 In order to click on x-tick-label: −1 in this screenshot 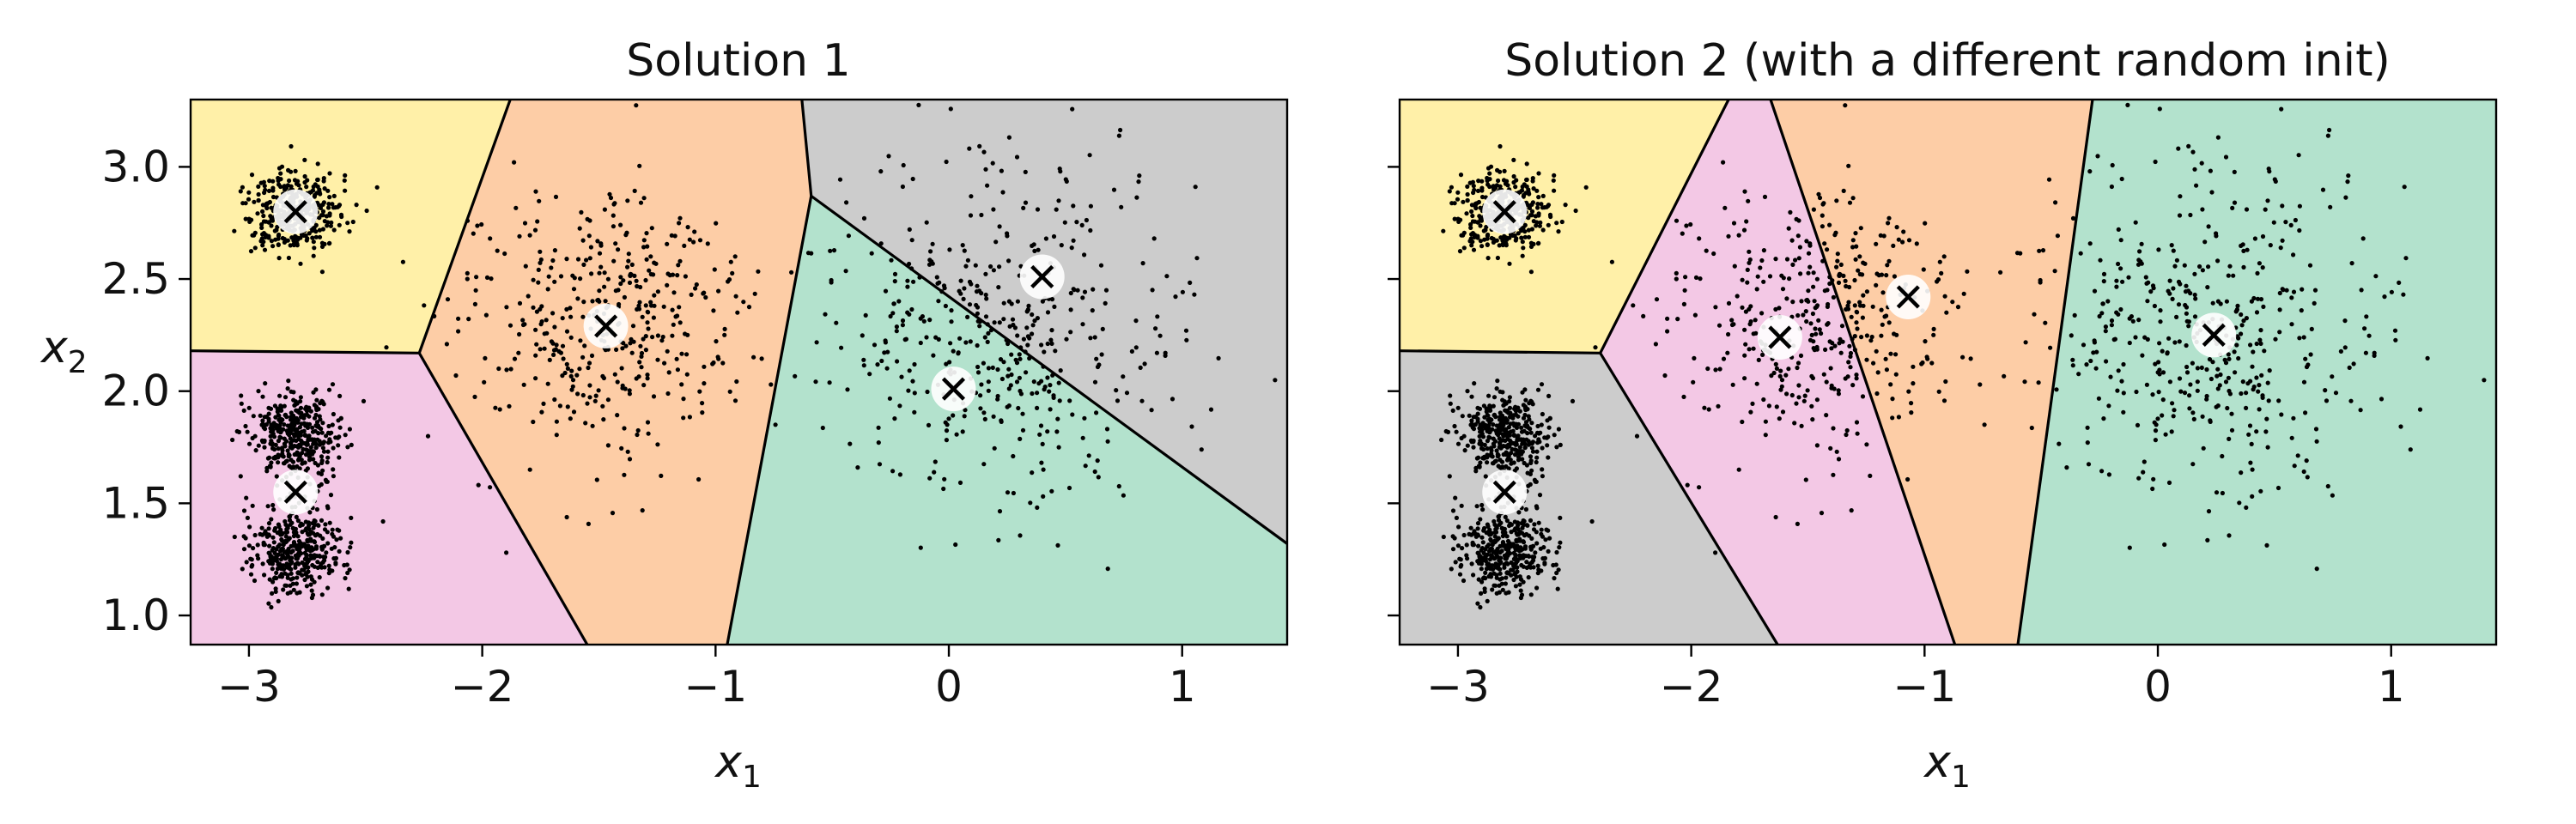, I will do `click(1924, 687)`.